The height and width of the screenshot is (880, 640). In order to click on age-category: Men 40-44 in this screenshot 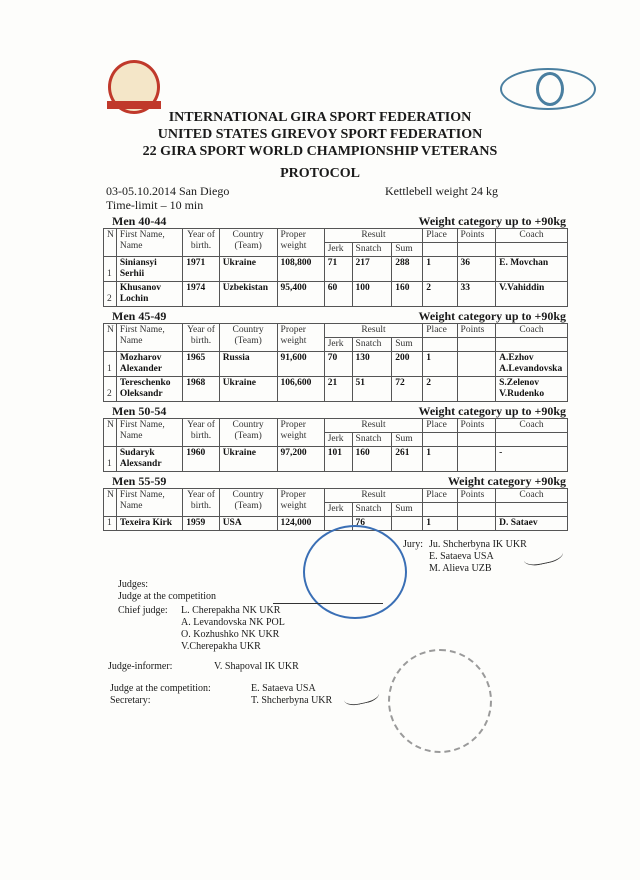, I will do `click(139, 221)`.